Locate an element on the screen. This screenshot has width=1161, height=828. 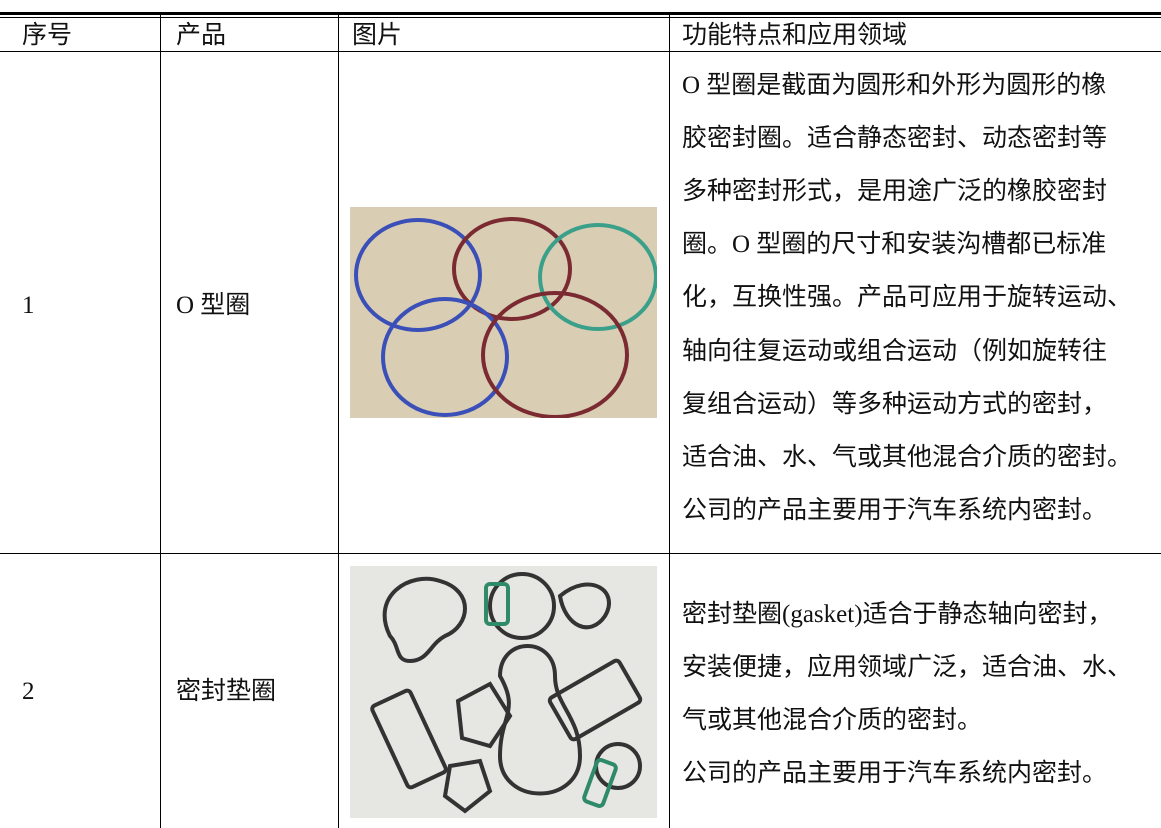
description-line: 胶密封圈。适合静态密封、动态密封等 is located at coordinates (895, 139).